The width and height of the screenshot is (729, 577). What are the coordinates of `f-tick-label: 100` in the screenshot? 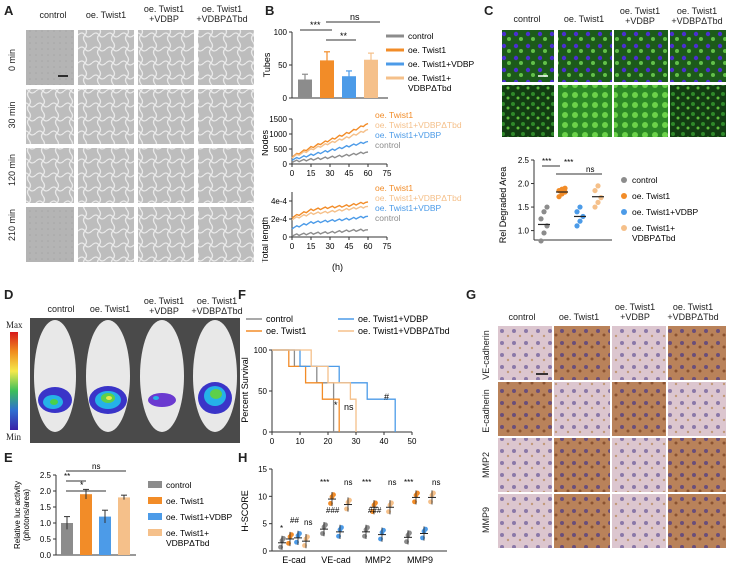 It's located at (261, 350).